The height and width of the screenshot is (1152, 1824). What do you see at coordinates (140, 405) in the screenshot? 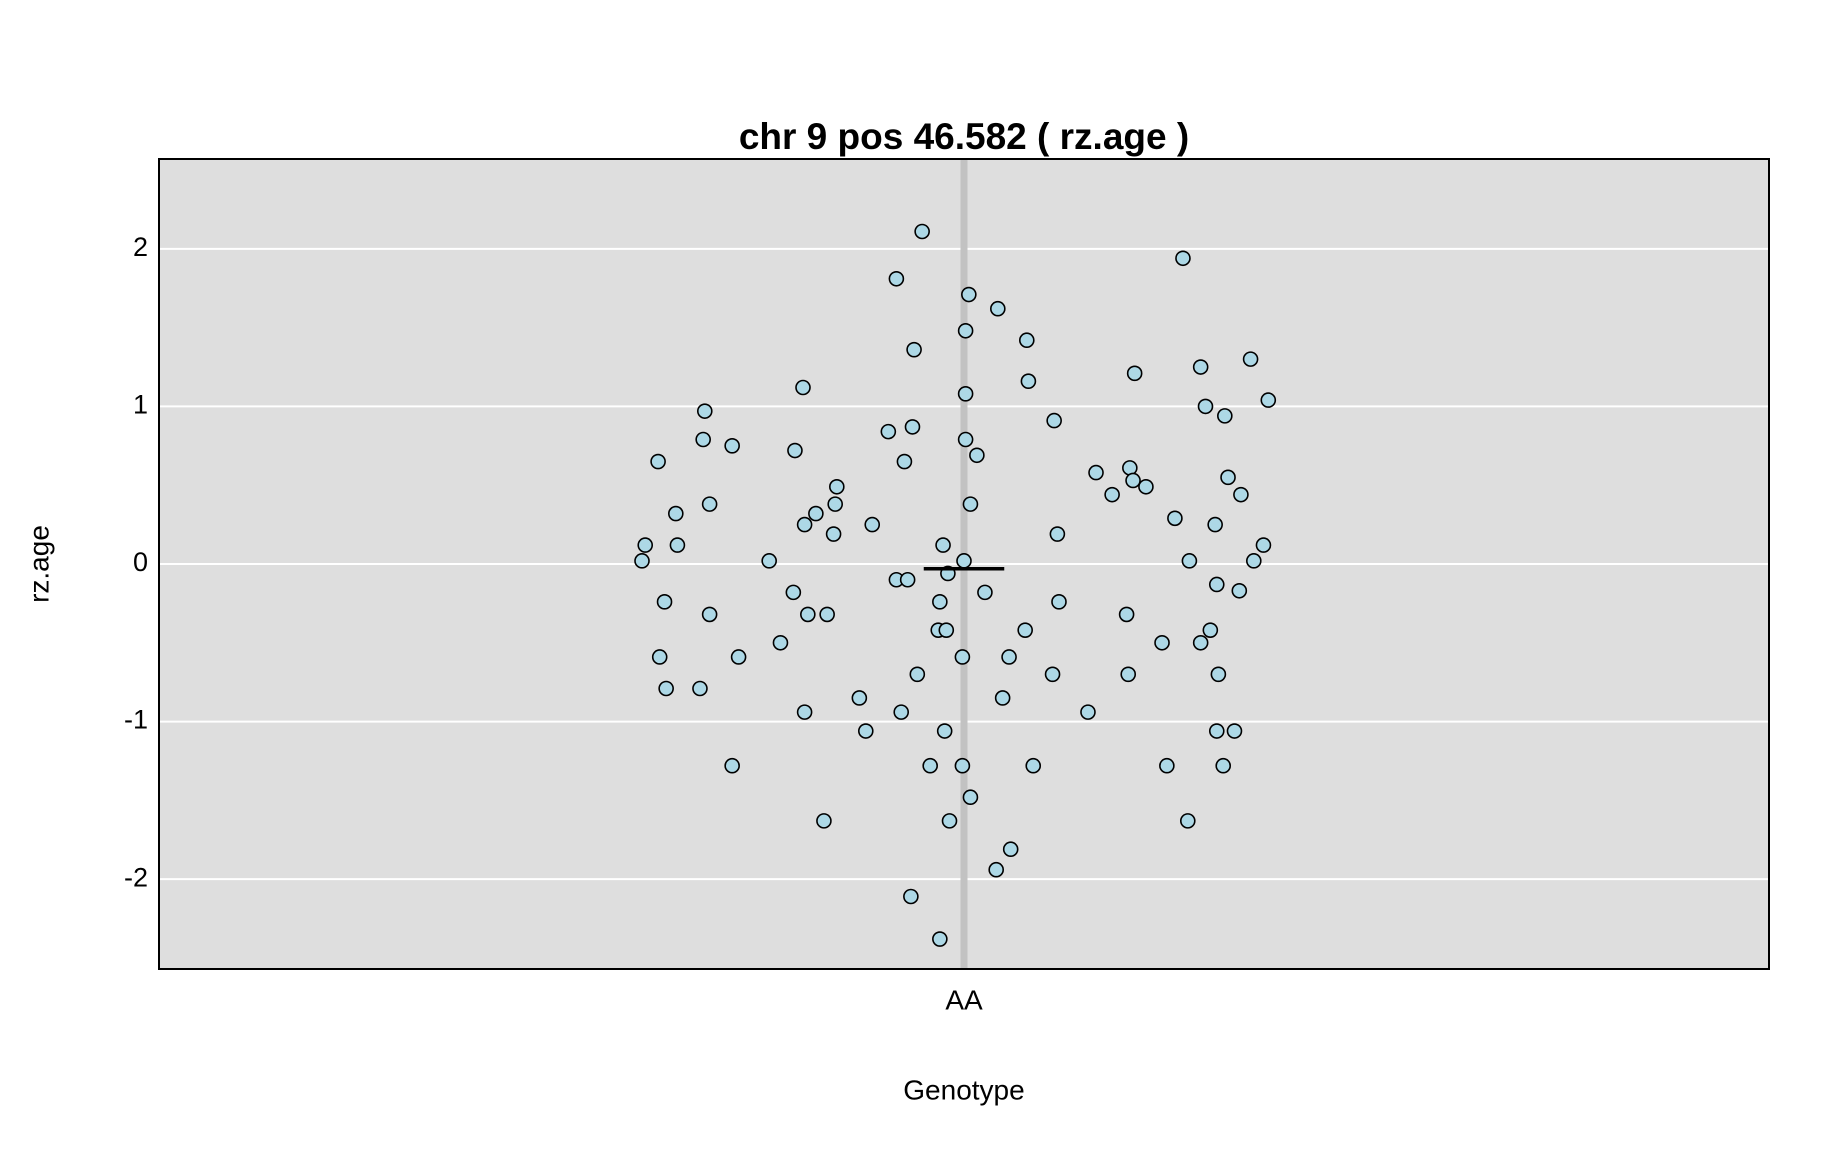
I see `y-tick-label: 1` at bounding box center [140, 405].